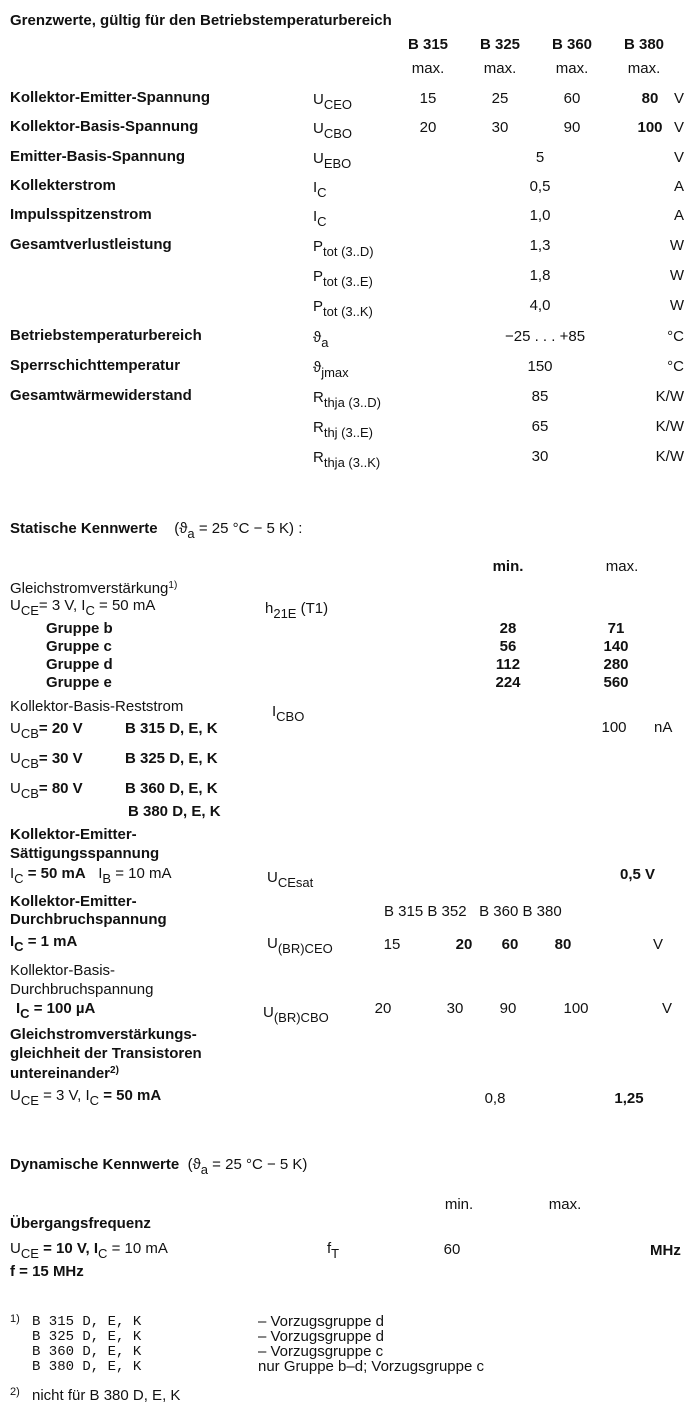 The width and height of the screenshot is (700, 1417). I want to click on row-symbol: Ptot (3..K), so click(343, 308).